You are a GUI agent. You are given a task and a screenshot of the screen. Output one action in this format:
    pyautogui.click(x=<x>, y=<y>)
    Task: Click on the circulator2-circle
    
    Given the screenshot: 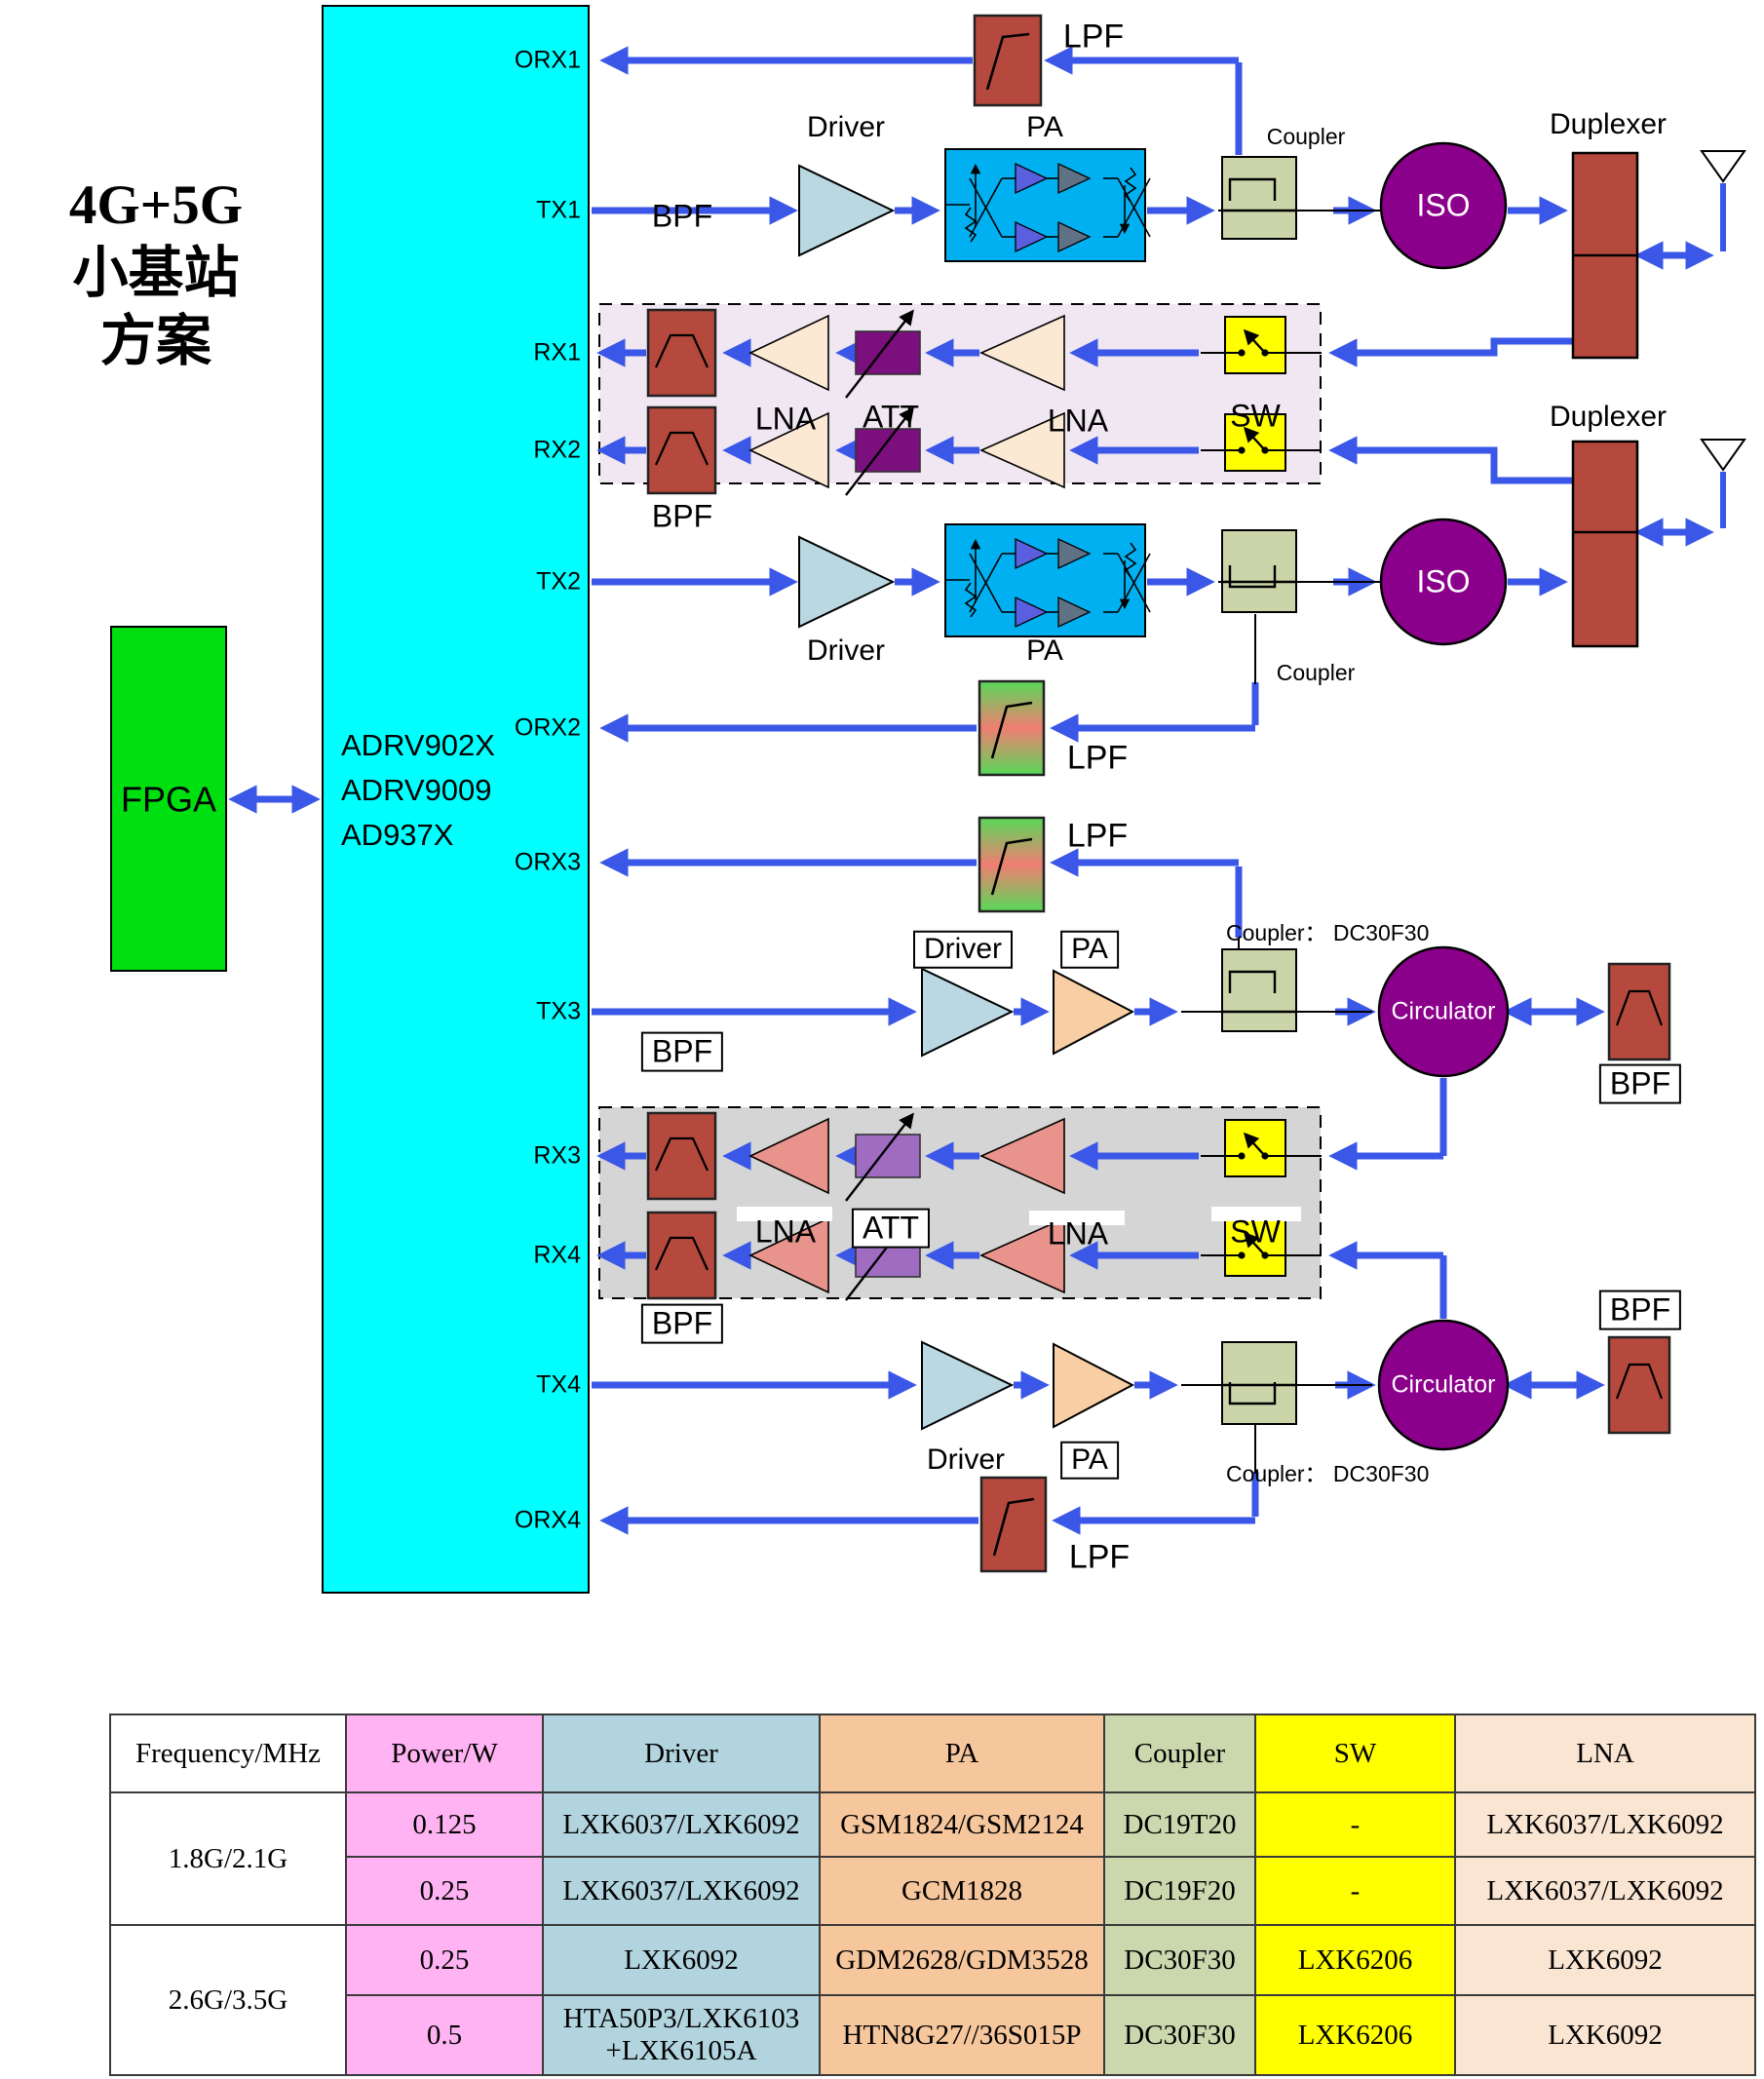 What is the action you would take?
    pyautogui.click(x=1444, y=1385)
    